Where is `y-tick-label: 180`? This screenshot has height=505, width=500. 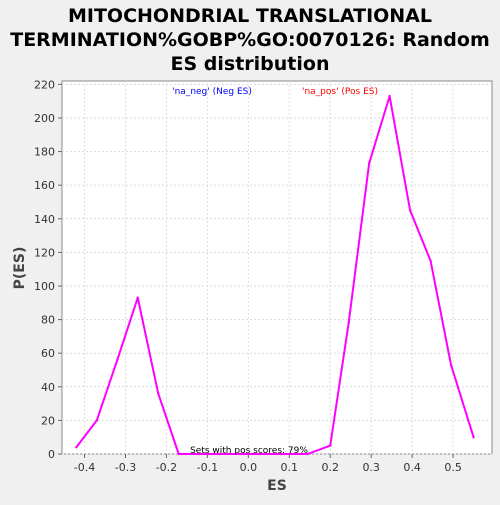 y-tick-label: 180 is located at coordinates (44, 152).